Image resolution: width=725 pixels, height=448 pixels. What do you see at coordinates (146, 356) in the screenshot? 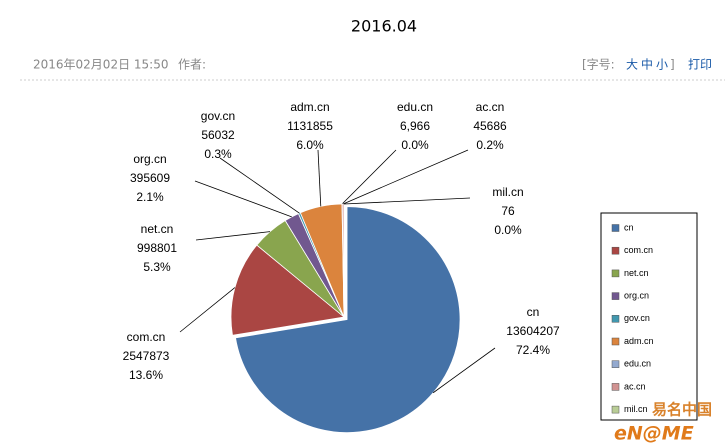
I see `slice-value: 2547873` at bounding box center [146, 356].